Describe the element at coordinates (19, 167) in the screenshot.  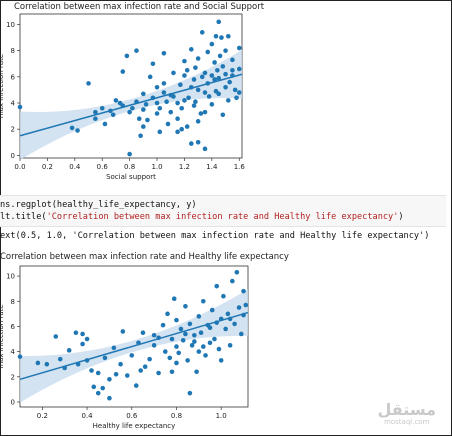
I see `x-tick-label: 0.0` at that location.